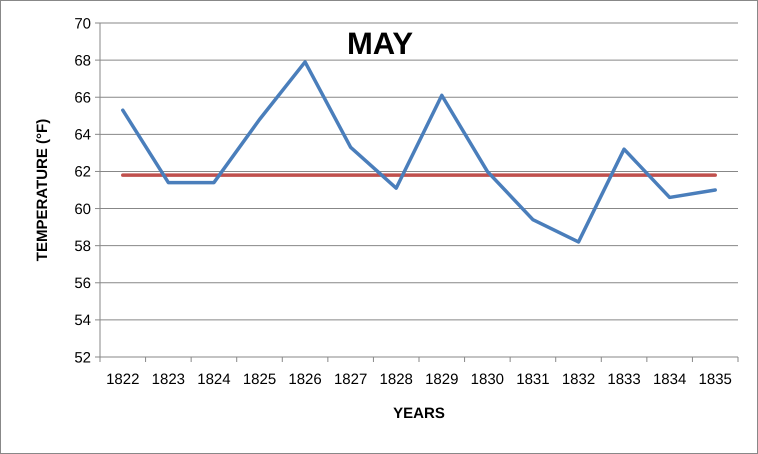 This screenshot has height=454, width=758. Describe the element at coordinates (487, 379) in the screenshot. I see `x-tick-label: 1830` at that location.